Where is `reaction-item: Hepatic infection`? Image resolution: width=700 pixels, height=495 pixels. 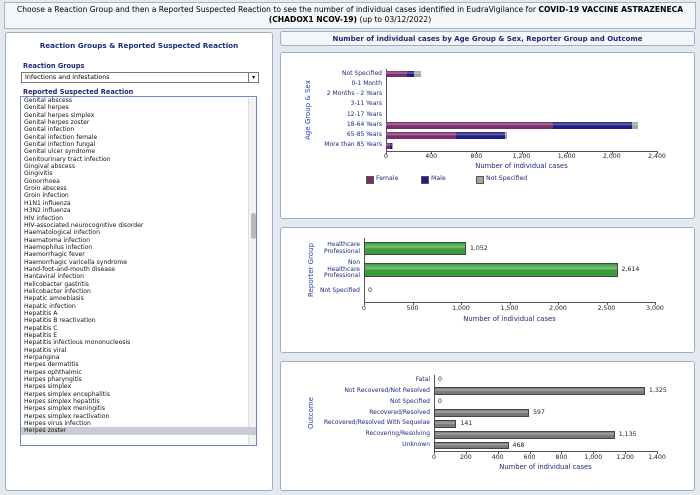 reaction-item: Hepatic infection is located at coordinates (50, 306).